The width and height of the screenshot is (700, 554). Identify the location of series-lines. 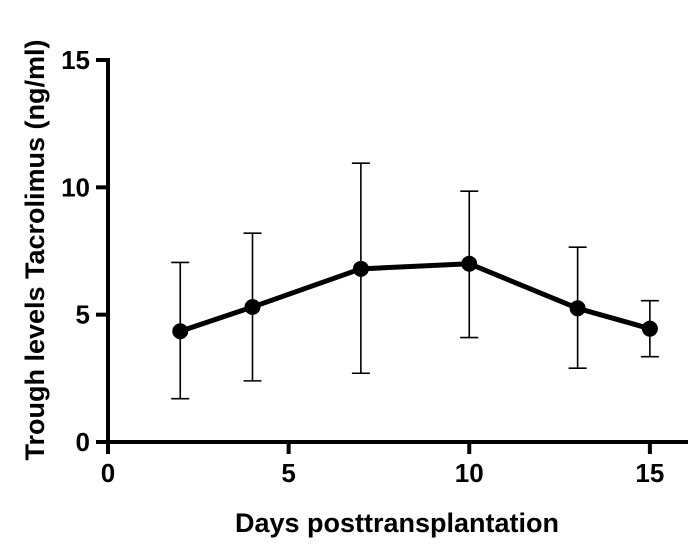
(415, 297).